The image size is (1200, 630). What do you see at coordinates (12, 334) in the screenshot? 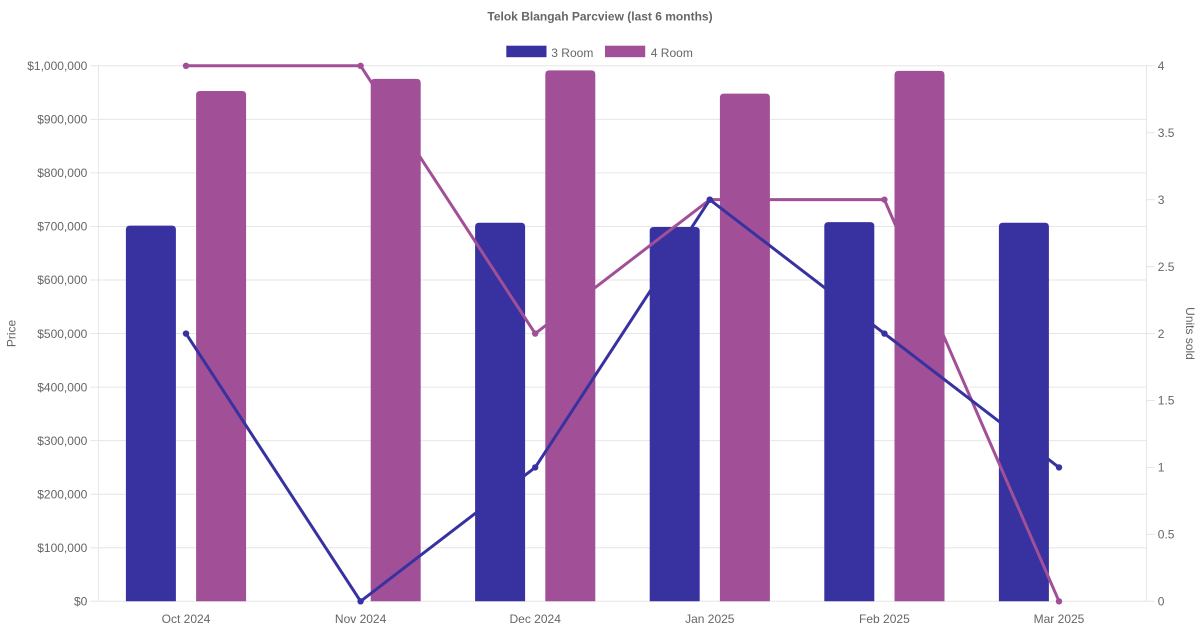
I see `svg-text: Price` at bounding box center [12, 334].